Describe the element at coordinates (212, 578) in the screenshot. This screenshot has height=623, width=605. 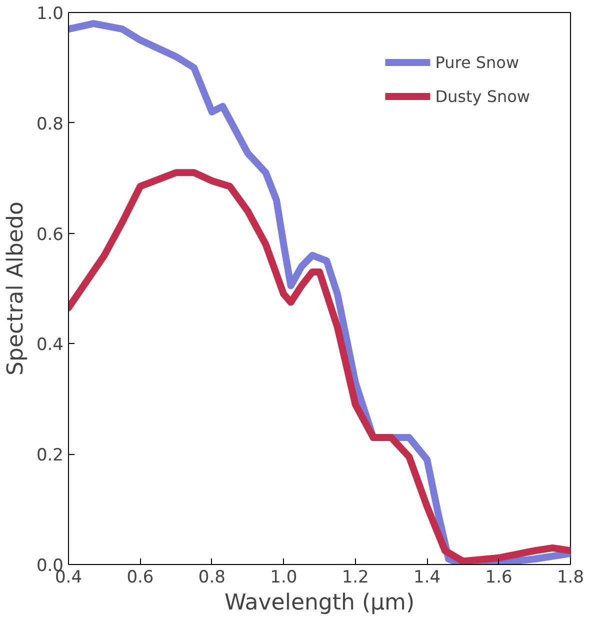
I see `x-tick-label: 0.8` at that location.